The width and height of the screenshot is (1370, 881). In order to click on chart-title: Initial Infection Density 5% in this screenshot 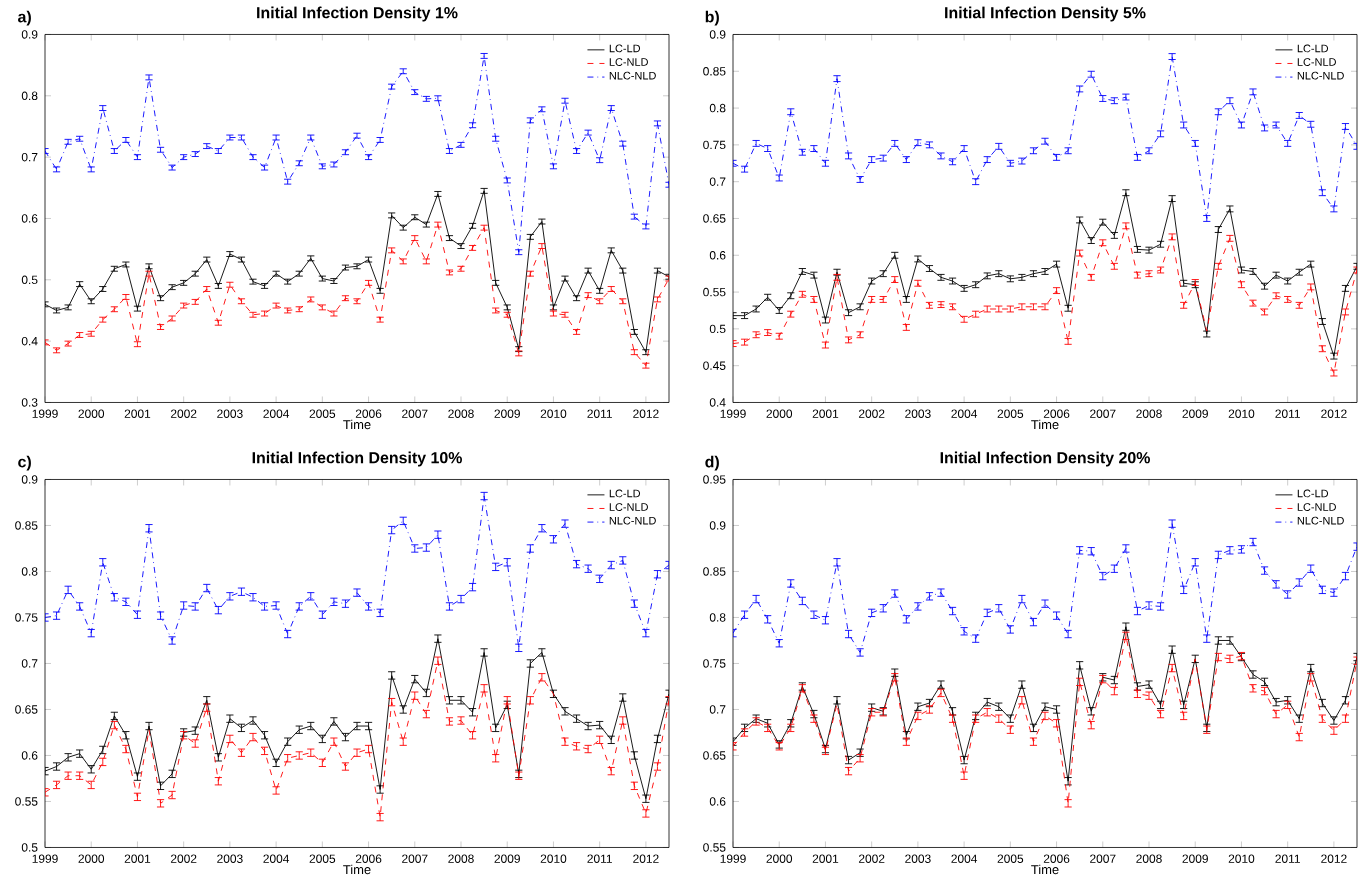, I will do `click(1045, 14)`.